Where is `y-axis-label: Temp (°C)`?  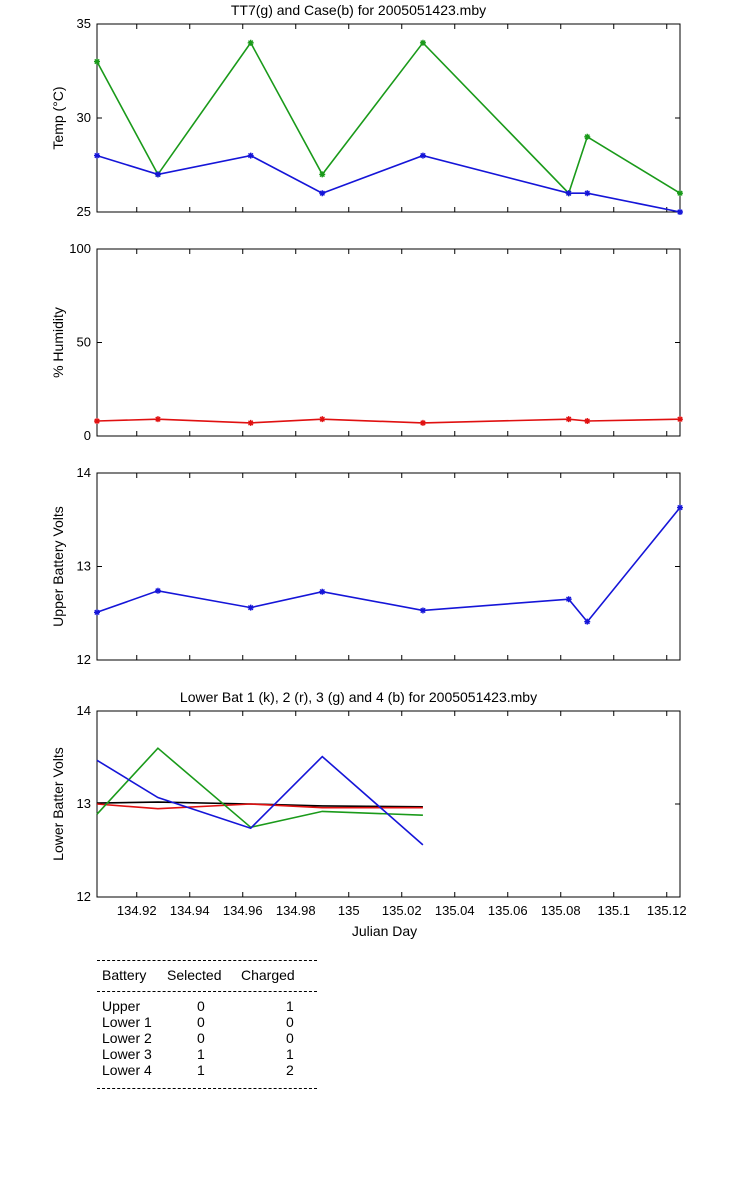 y-axis-label: Temp (°C) is located at coordinates (58, 117).